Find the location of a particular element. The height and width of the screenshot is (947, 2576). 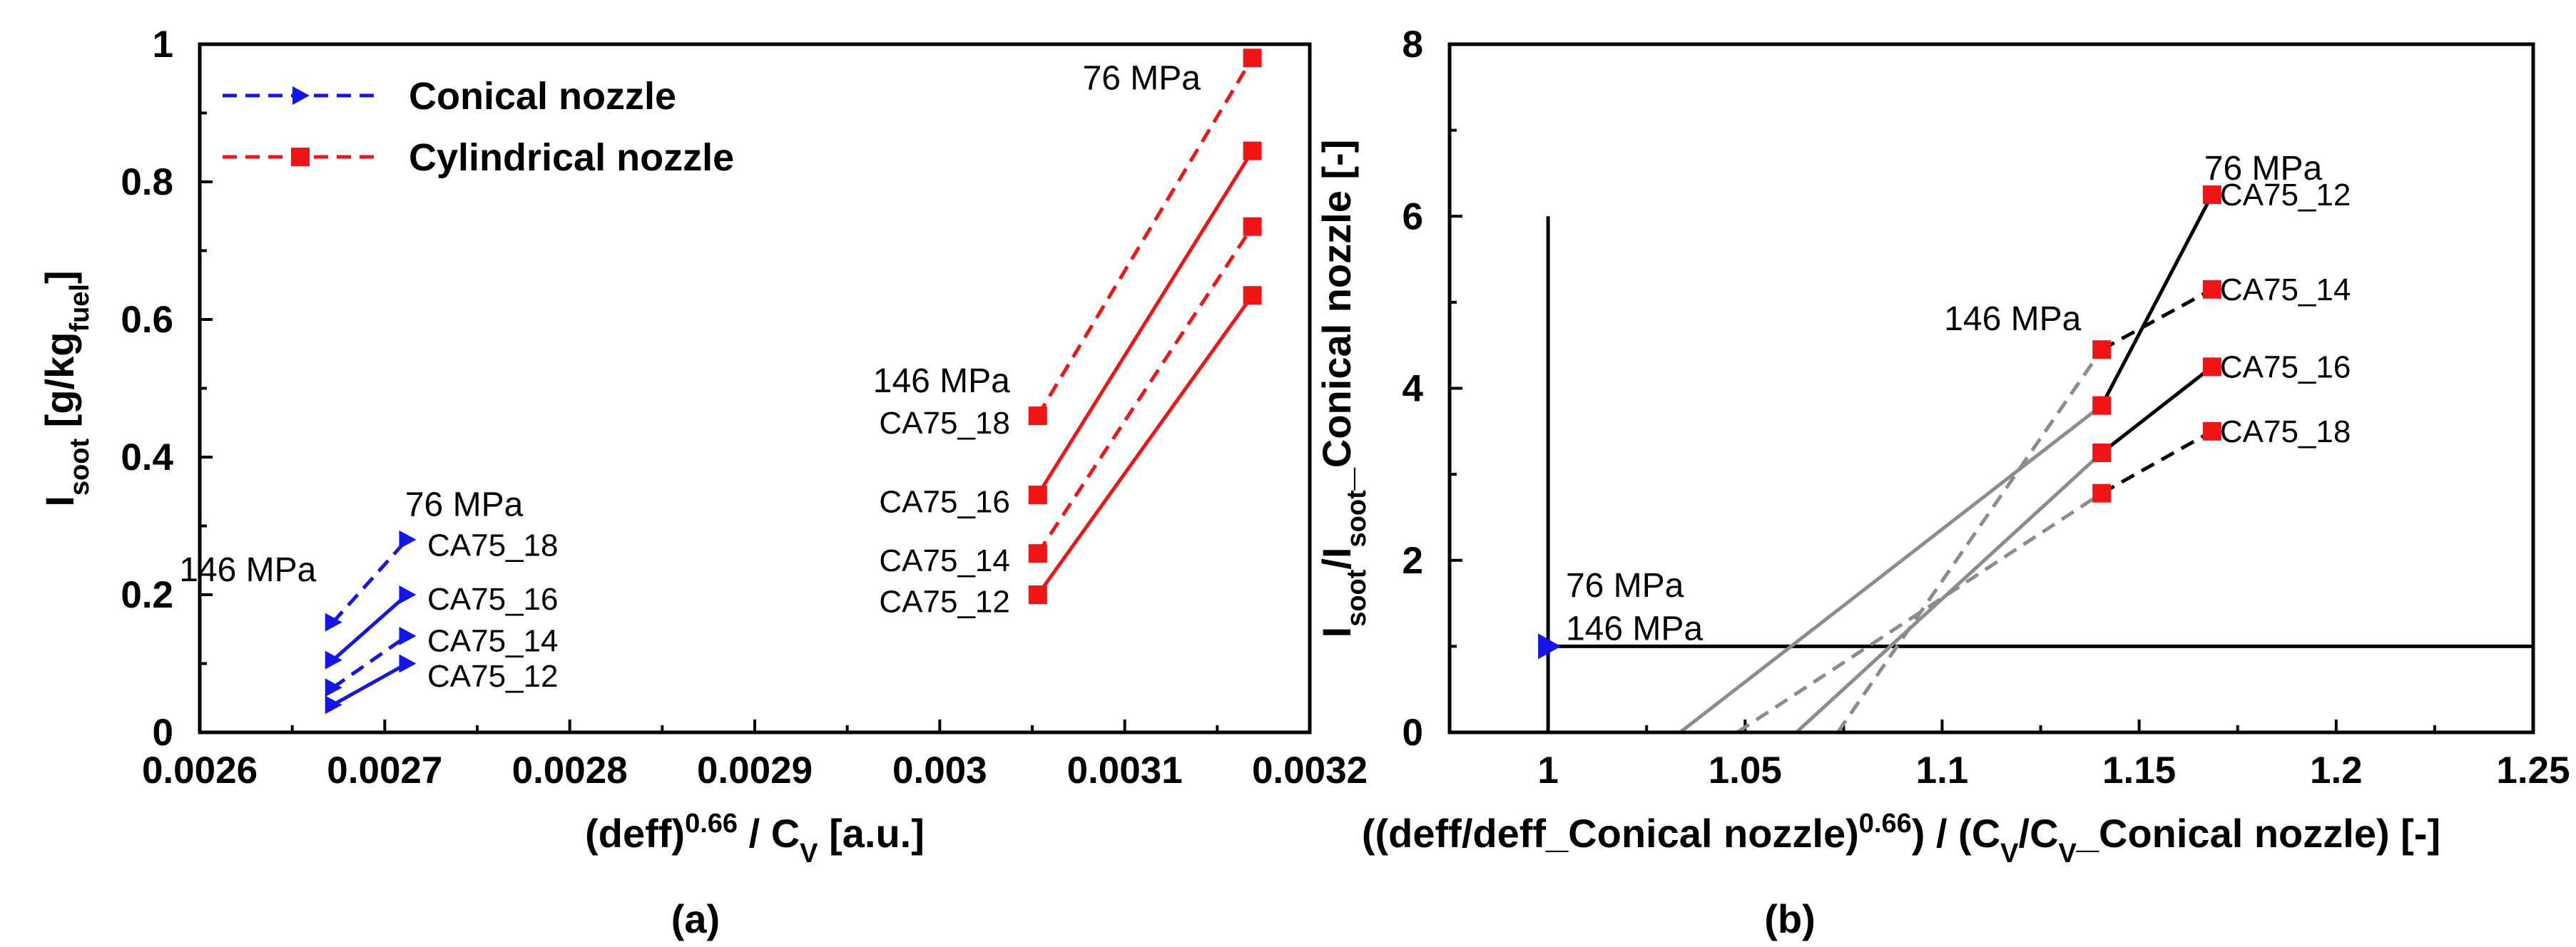

y-tick-label: 0.8 is located at coordinates (147, 182).